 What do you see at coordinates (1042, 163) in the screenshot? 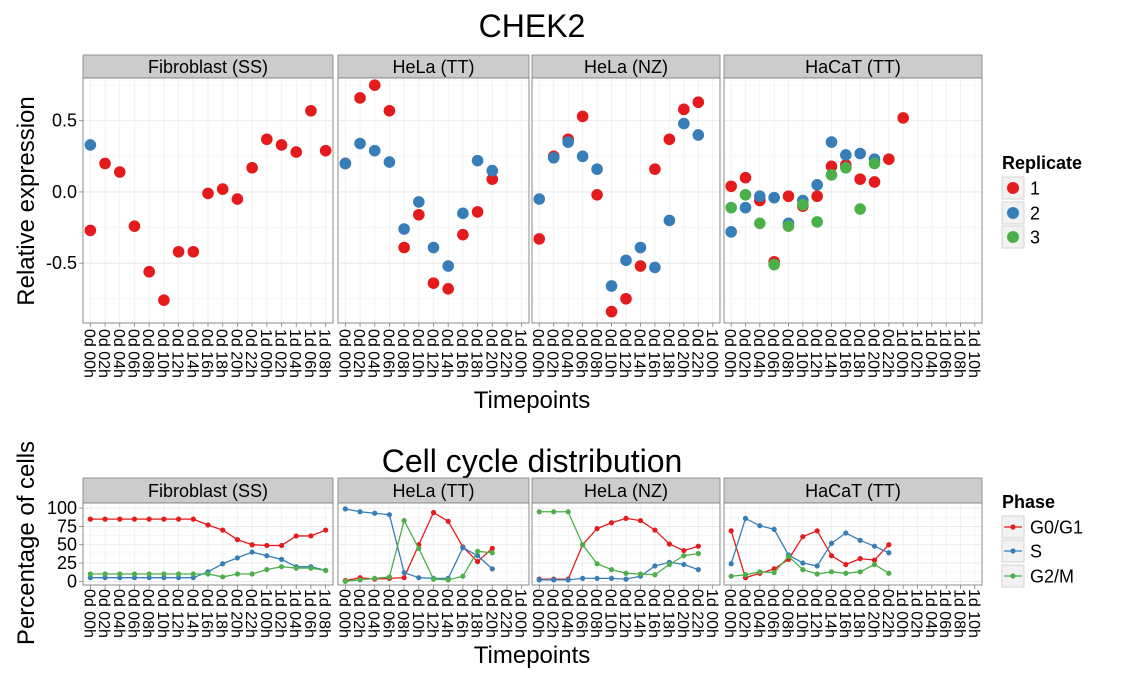
I see `legend-title: Replicate` at bounding box center [1042, 163].